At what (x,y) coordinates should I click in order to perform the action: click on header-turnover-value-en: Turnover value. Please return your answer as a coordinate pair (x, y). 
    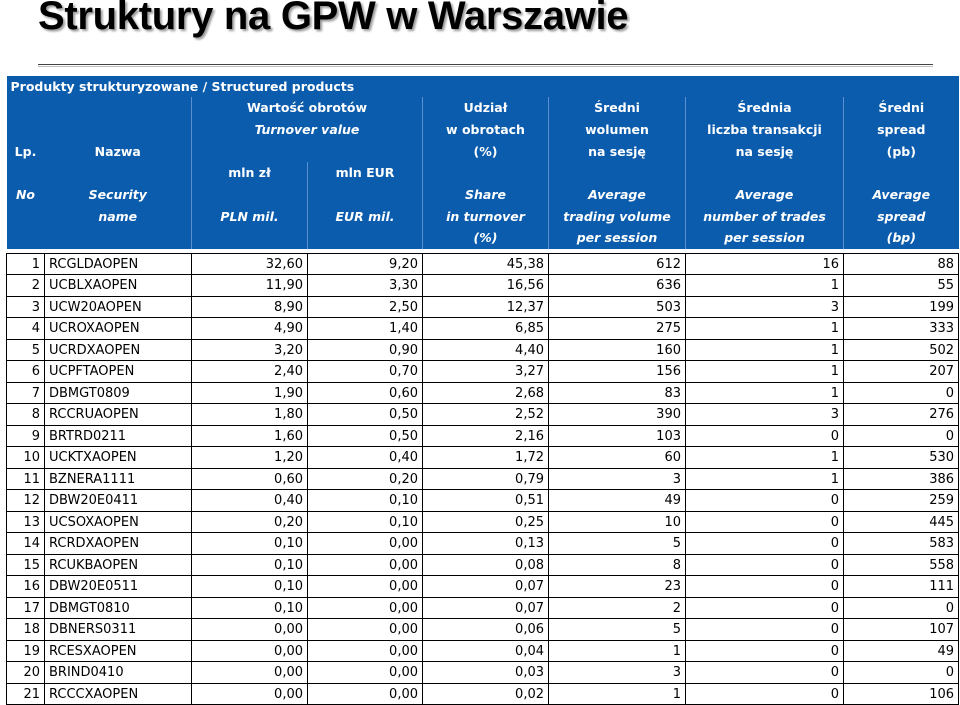
    Looking at the image, I should click on (307, 129).